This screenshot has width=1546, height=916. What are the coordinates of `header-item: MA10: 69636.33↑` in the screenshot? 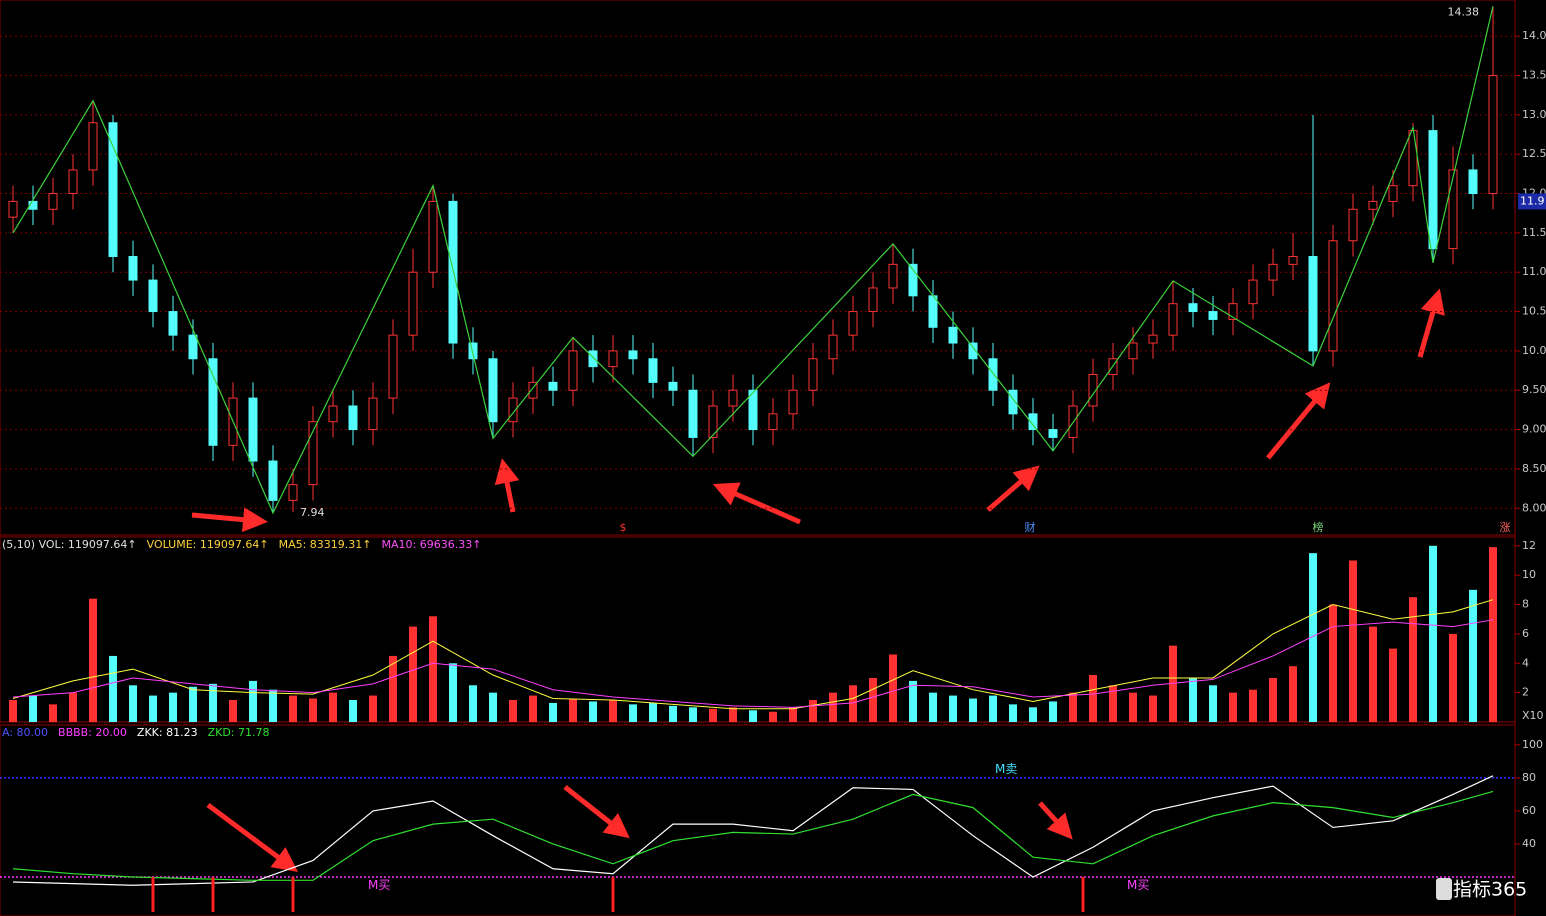 It's located at (432, 544).